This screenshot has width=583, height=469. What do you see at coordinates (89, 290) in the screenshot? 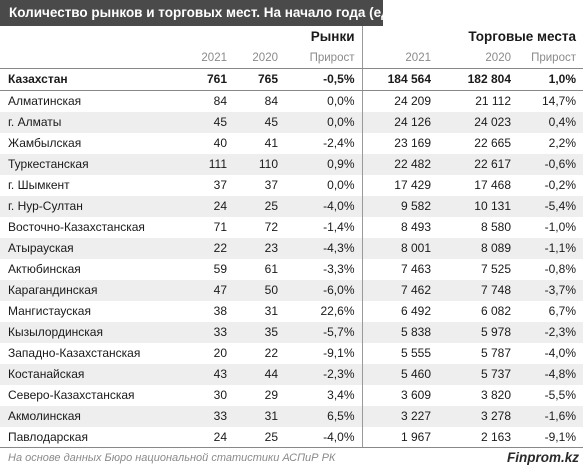
I see `region-name: Карагандинская` at bounding box center [89, 290].